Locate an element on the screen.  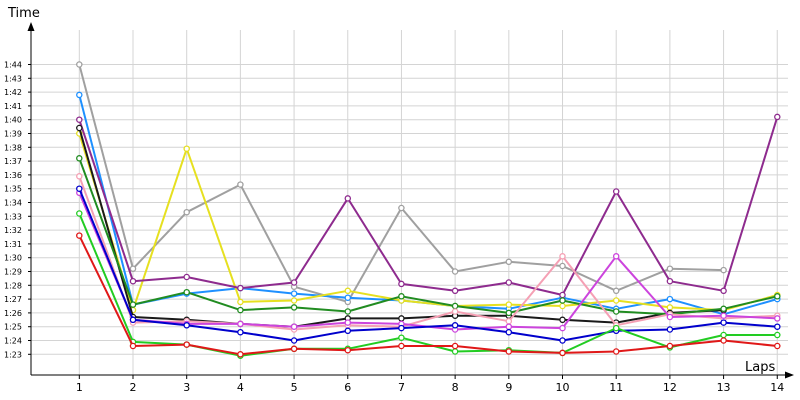
x-tick-label: 5 is located at coordinates (294, 387).